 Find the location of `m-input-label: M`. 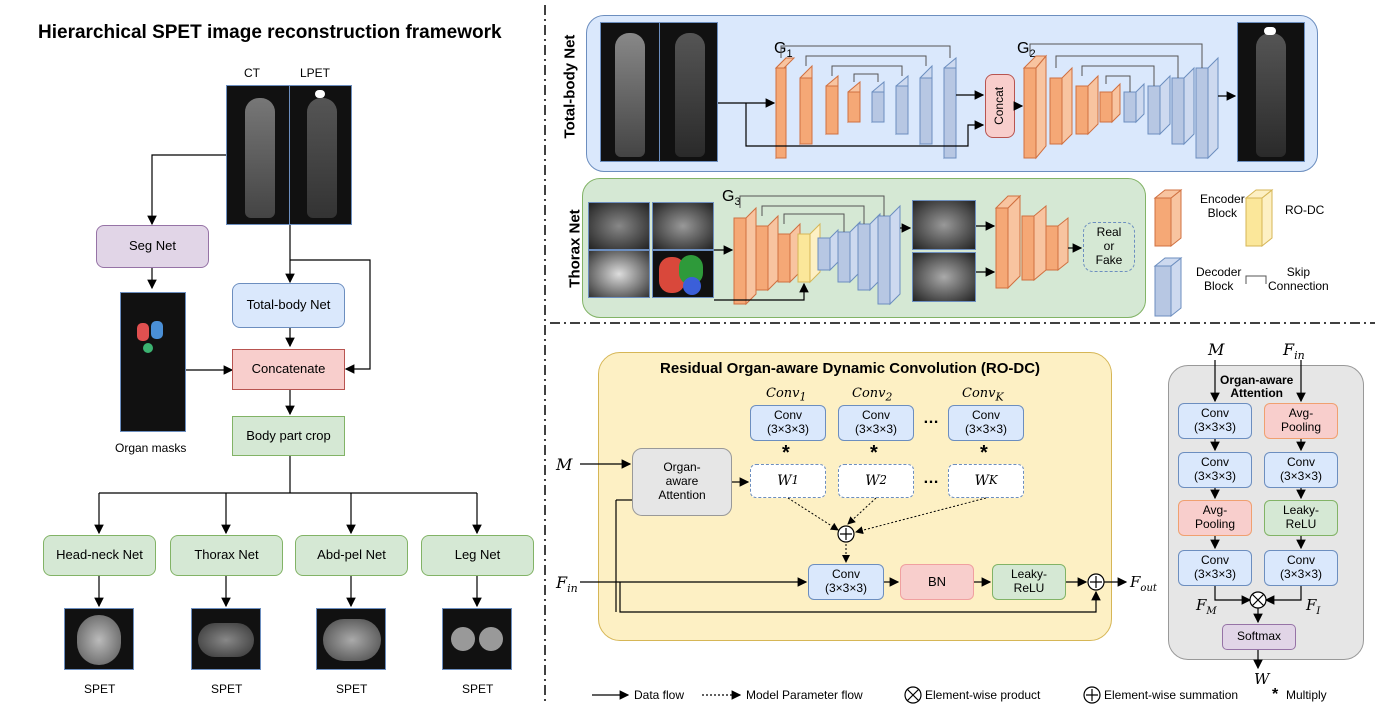

m-input-label: M is located at coordinates (564, 464).